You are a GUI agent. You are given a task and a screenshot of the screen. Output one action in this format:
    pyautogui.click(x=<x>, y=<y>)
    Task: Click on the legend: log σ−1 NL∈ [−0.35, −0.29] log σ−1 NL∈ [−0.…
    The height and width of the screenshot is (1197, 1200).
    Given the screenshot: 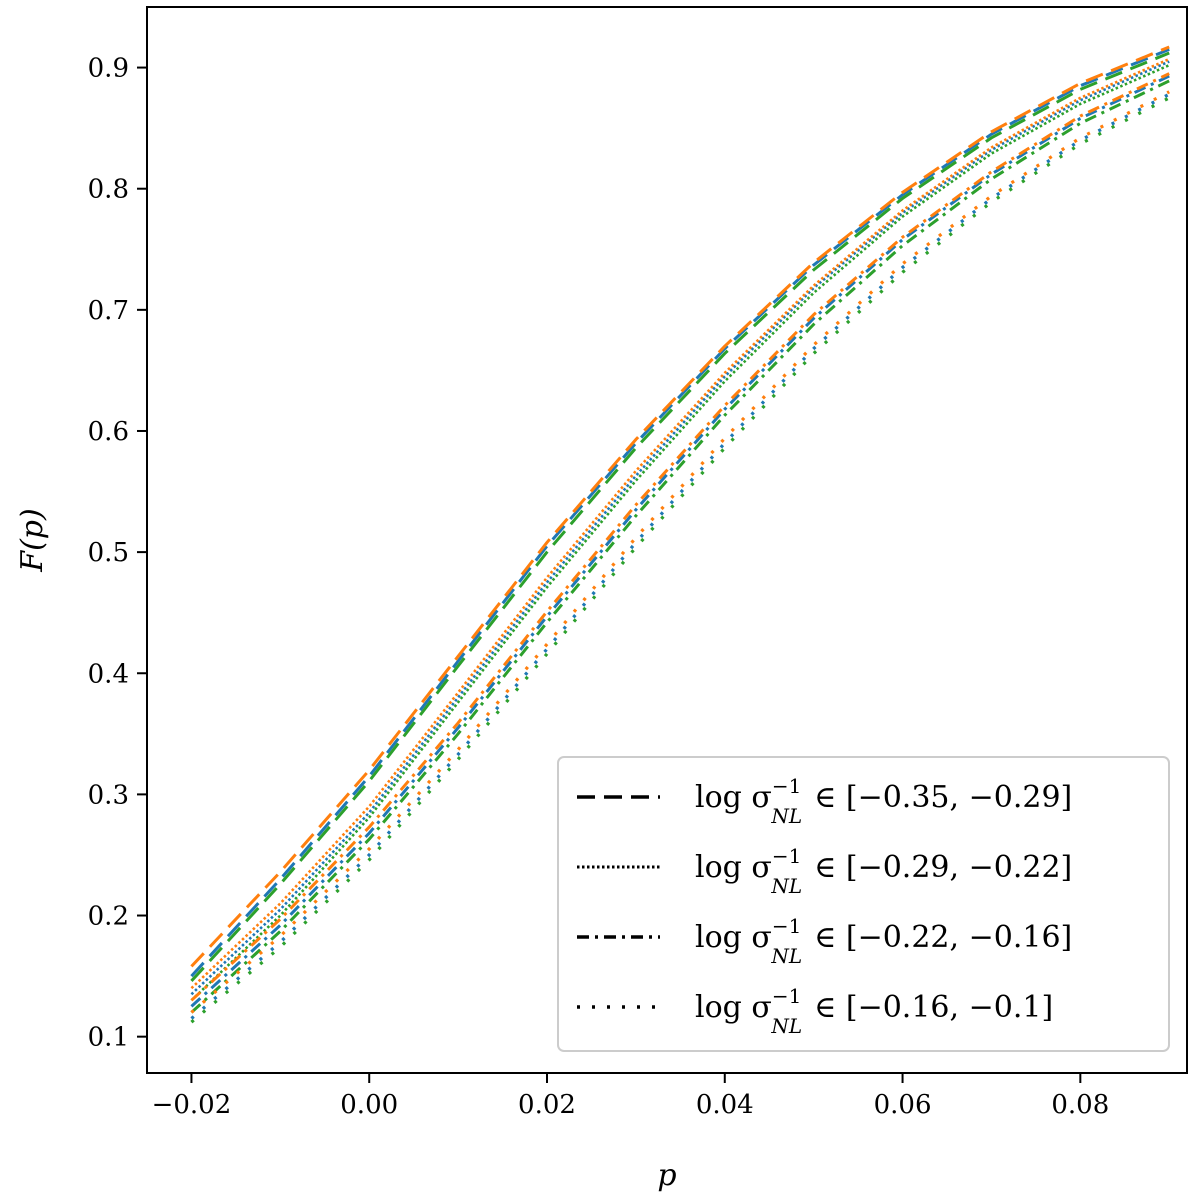 What is the action you would take?
    pyautogui.click(x=863, y=904)
    